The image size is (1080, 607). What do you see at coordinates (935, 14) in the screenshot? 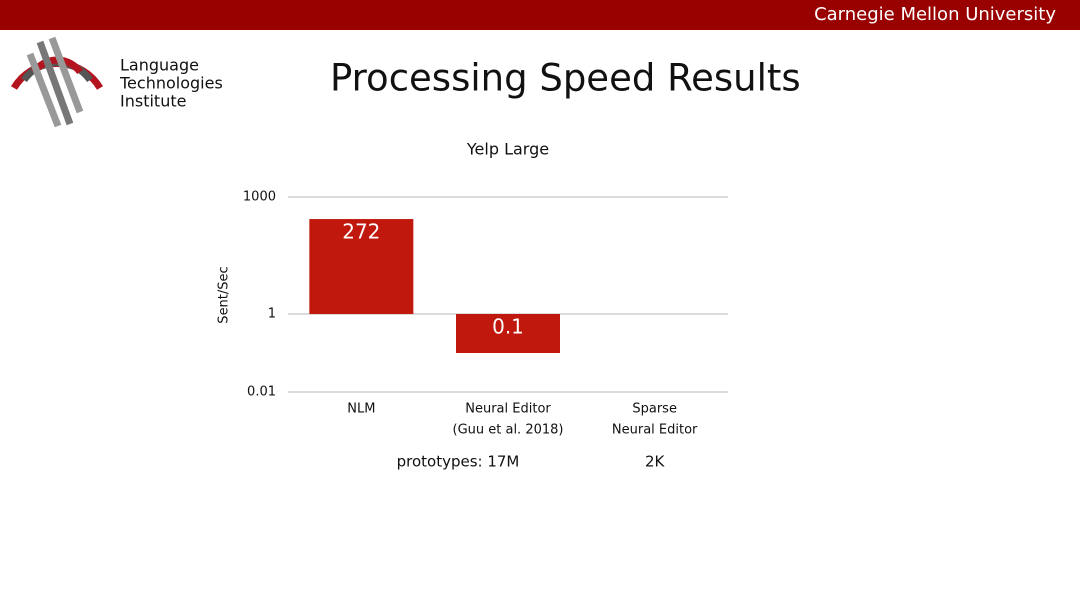
I see `institution: Carnegie Mellon University` at bounding box center [935, 14].